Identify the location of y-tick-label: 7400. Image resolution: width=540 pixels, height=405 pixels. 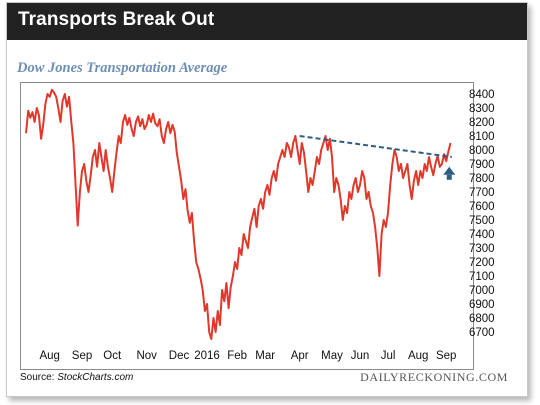
(482, 235).